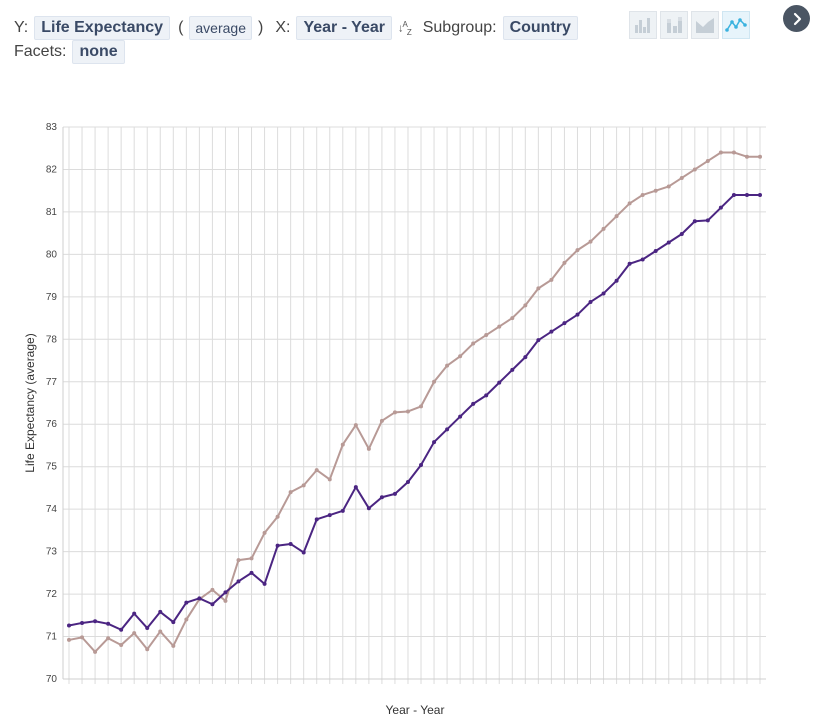  I want to click on area-chart-icon, so click(705, 25).